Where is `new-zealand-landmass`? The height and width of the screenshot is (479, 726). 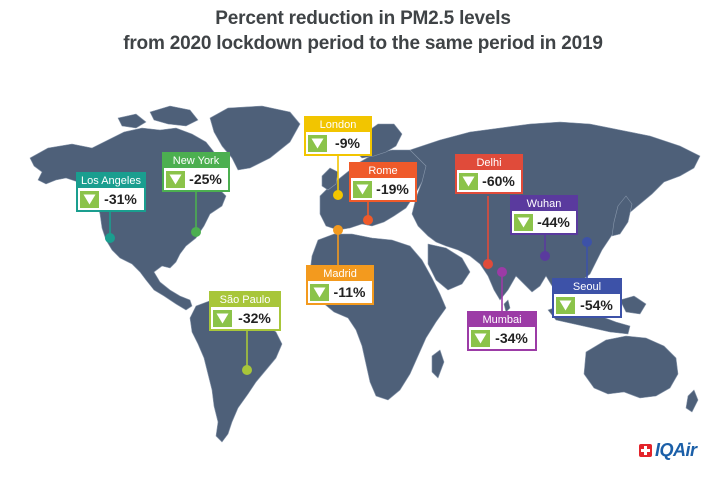
new-zealand-landmass is located at coordinates (692, 401).